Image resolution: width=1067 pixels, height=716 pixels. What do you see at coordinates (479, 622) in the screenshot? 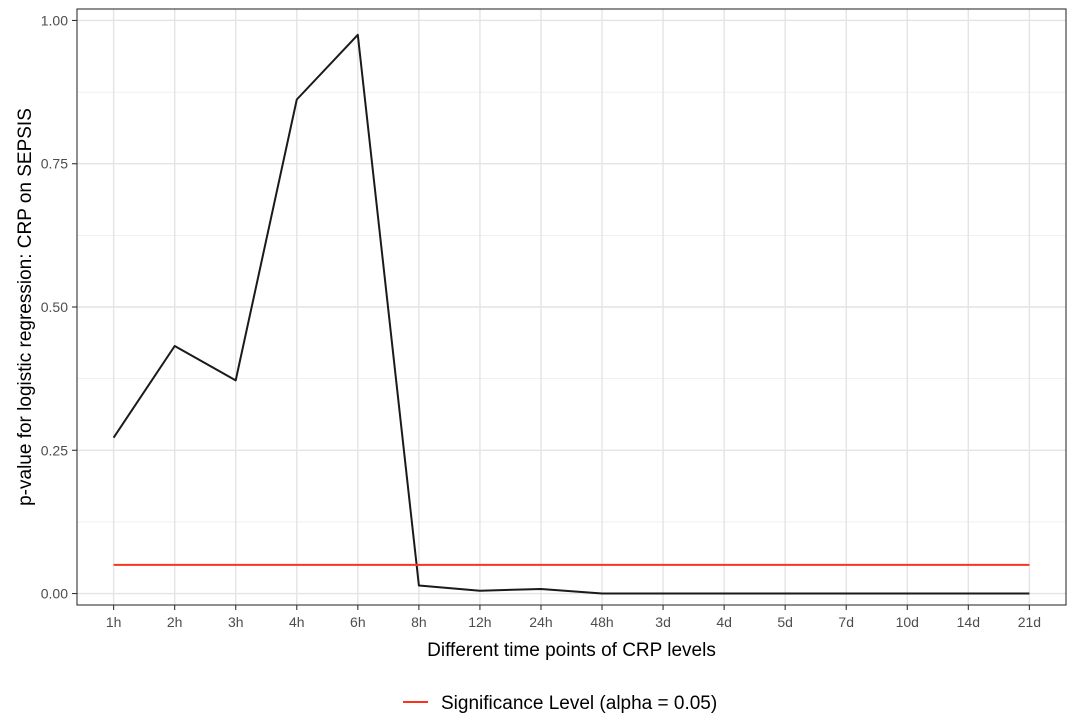
I see `x-tick-label: 12h` at bounding box center [479, 622].